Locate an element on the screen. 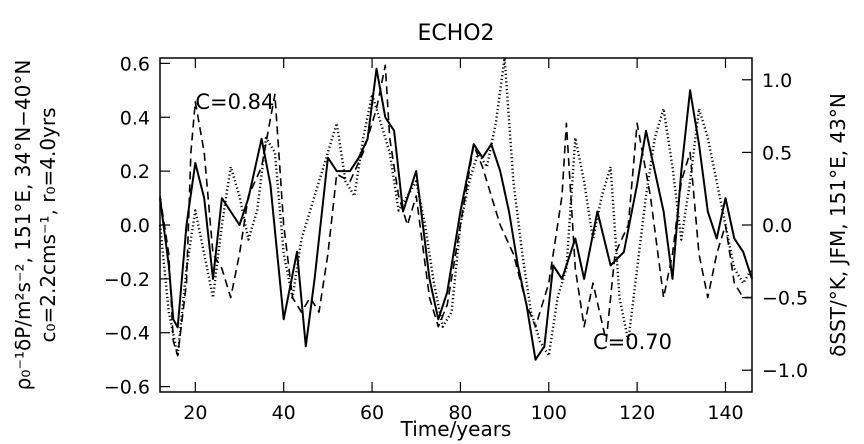  x-tick-label: 40 is located at coordinates (284, 413).